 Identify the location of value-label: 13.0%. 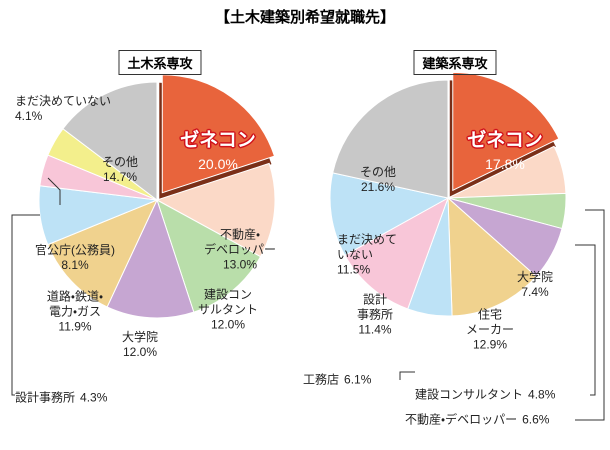
(240, 264).